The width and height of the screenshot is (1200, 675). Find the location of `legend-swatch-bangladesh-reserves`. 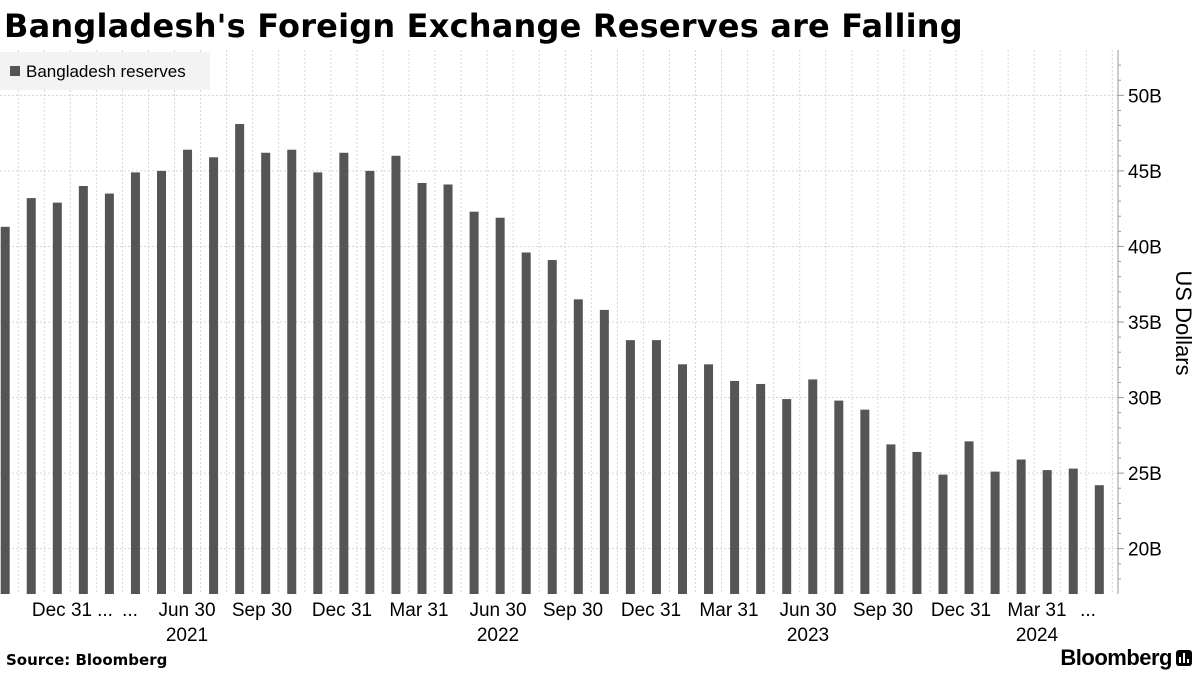

legend-swatch-bangladesh-reserves is located at coordinates (15, 71).